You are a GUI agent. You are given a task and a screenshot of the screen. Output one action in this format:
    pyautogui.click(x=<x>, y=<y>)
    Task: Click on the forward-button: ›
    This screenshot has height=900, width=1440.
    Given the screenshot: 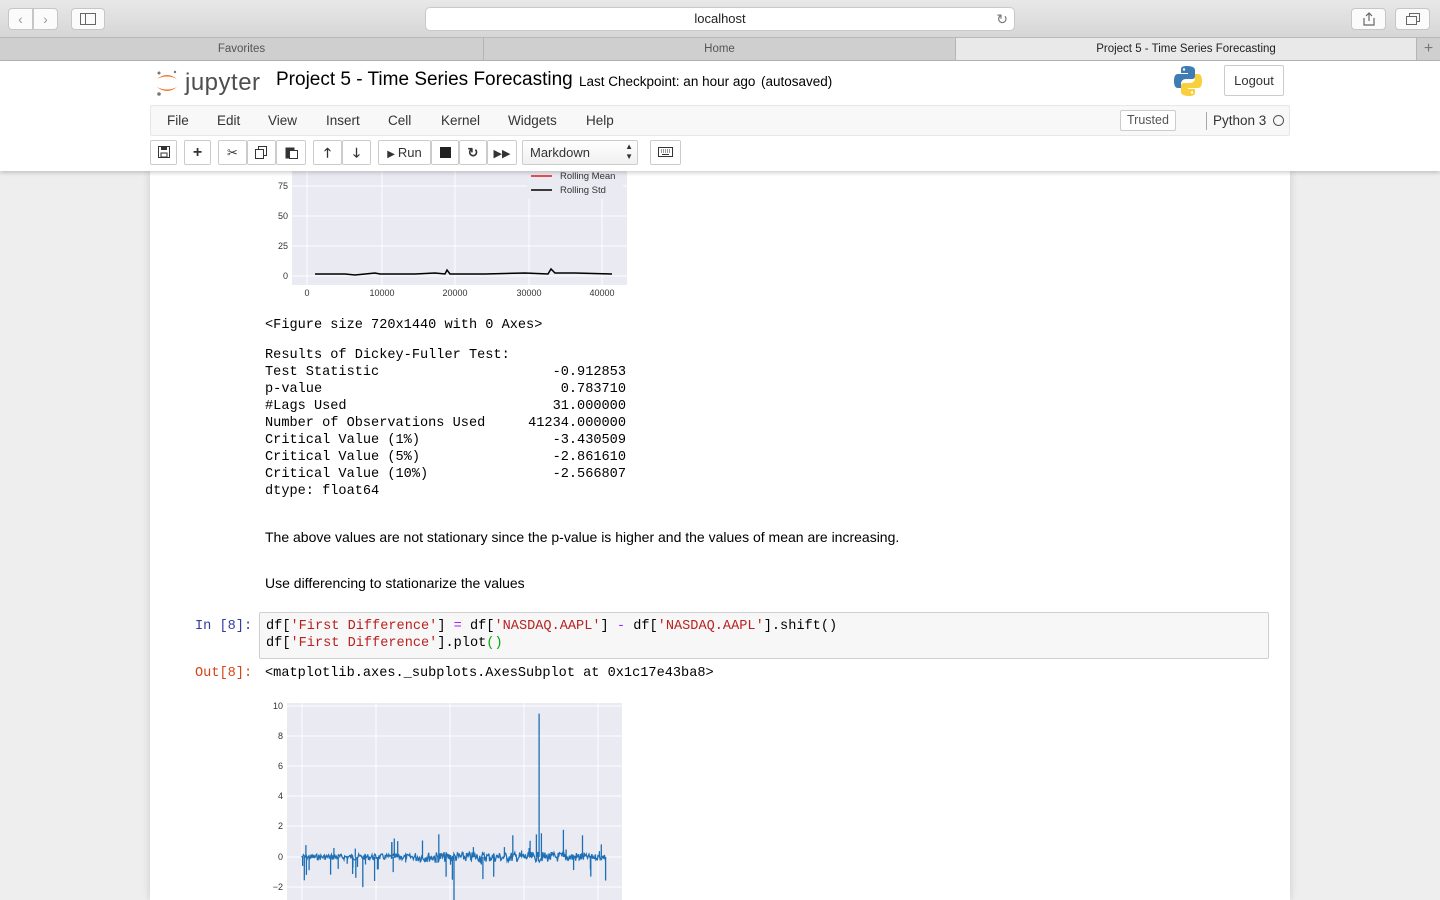 What is the action you would take?
    pyautogui.click(x=45, y=19)
    